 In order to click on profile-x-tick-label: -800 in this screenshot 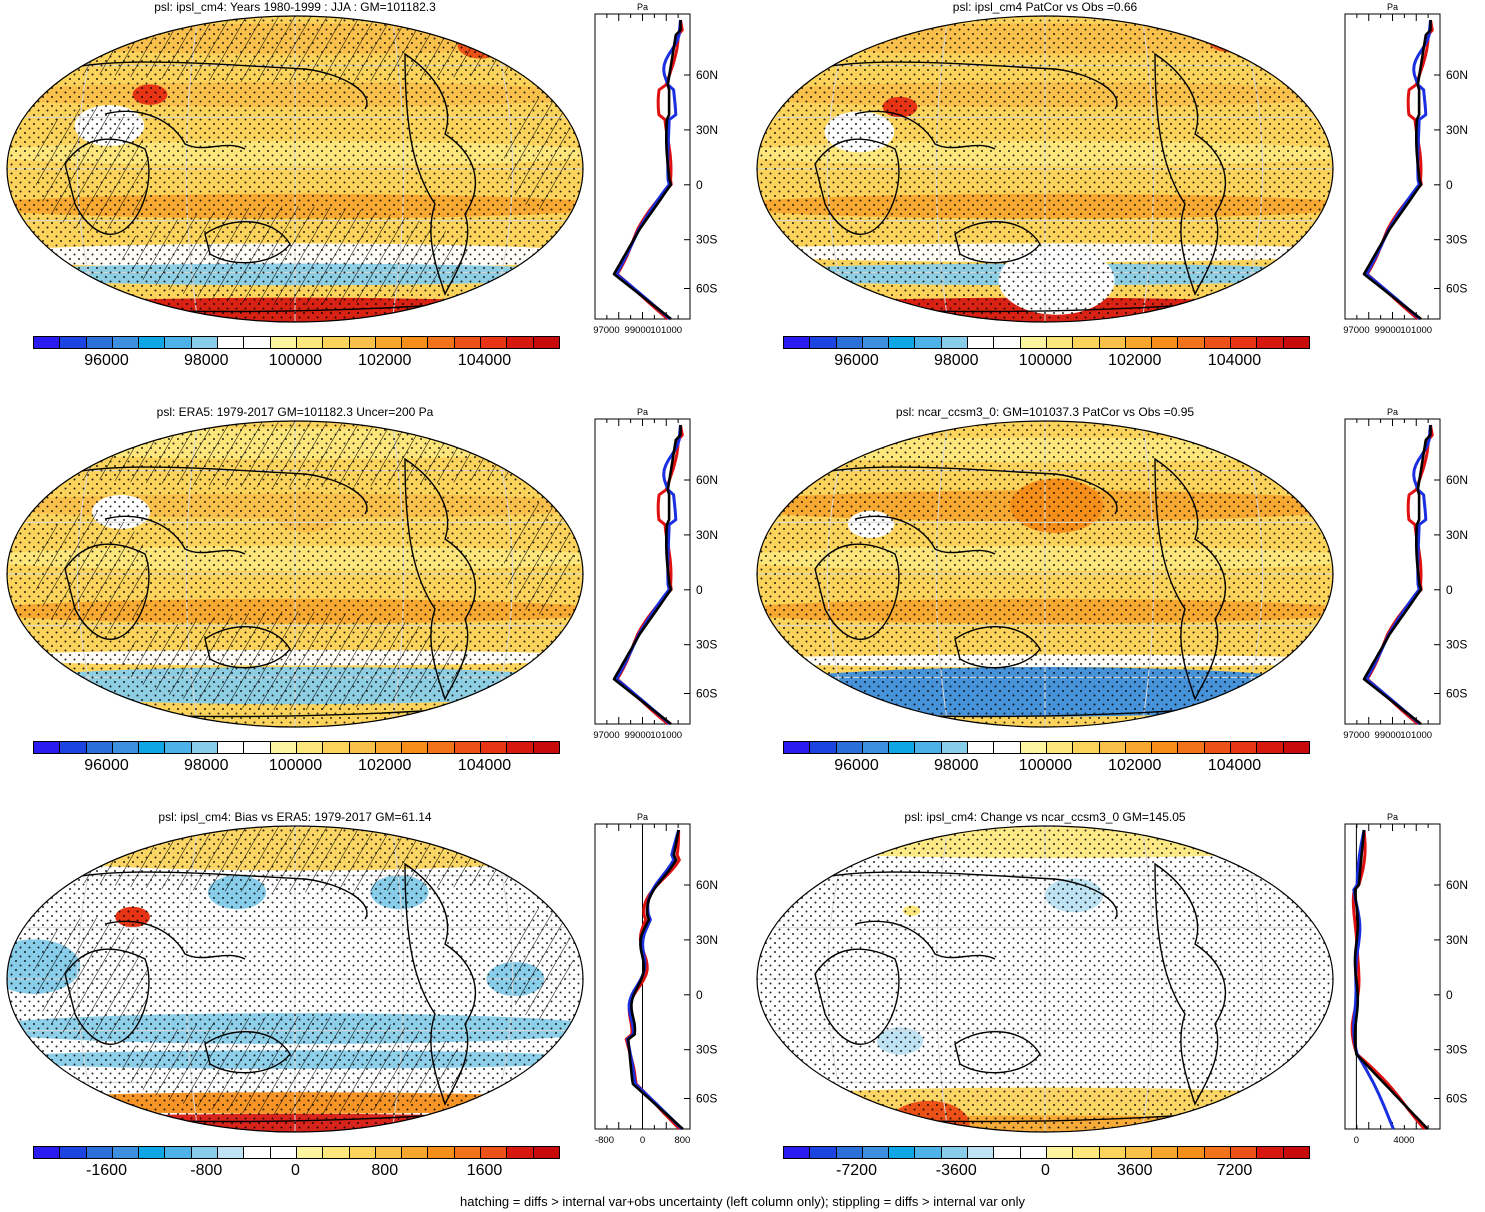, I will do `click(604, 1140)`.